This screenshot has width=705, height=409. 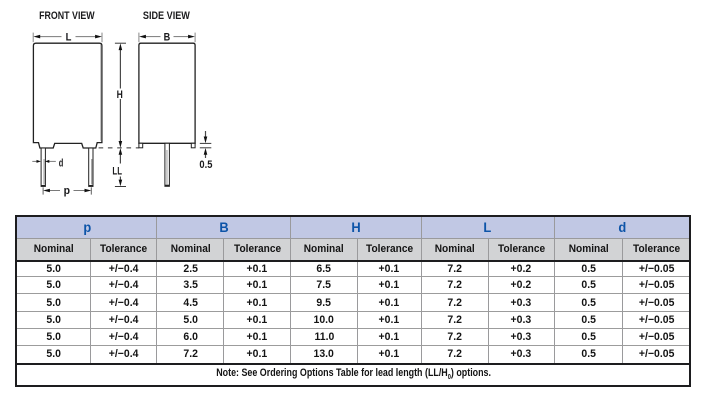 I want to click on svg-text: p, so click(x=67, y=191).